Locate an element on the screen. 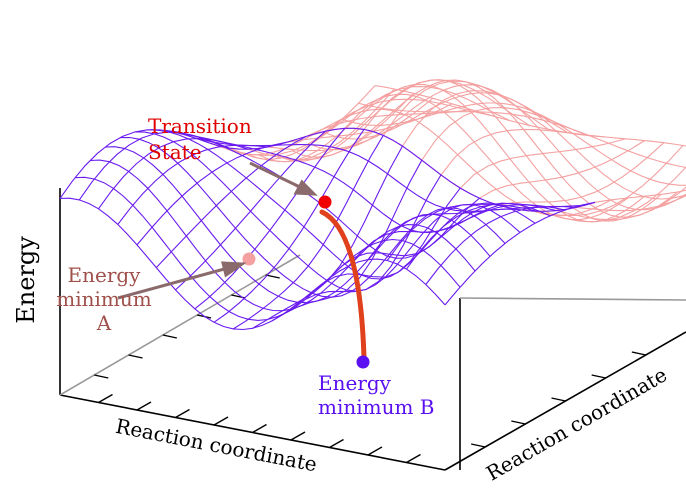 Image resolution: width=686 pixels, height=495 pixels. axis-label: Energy is located at coordinates (26, 280).